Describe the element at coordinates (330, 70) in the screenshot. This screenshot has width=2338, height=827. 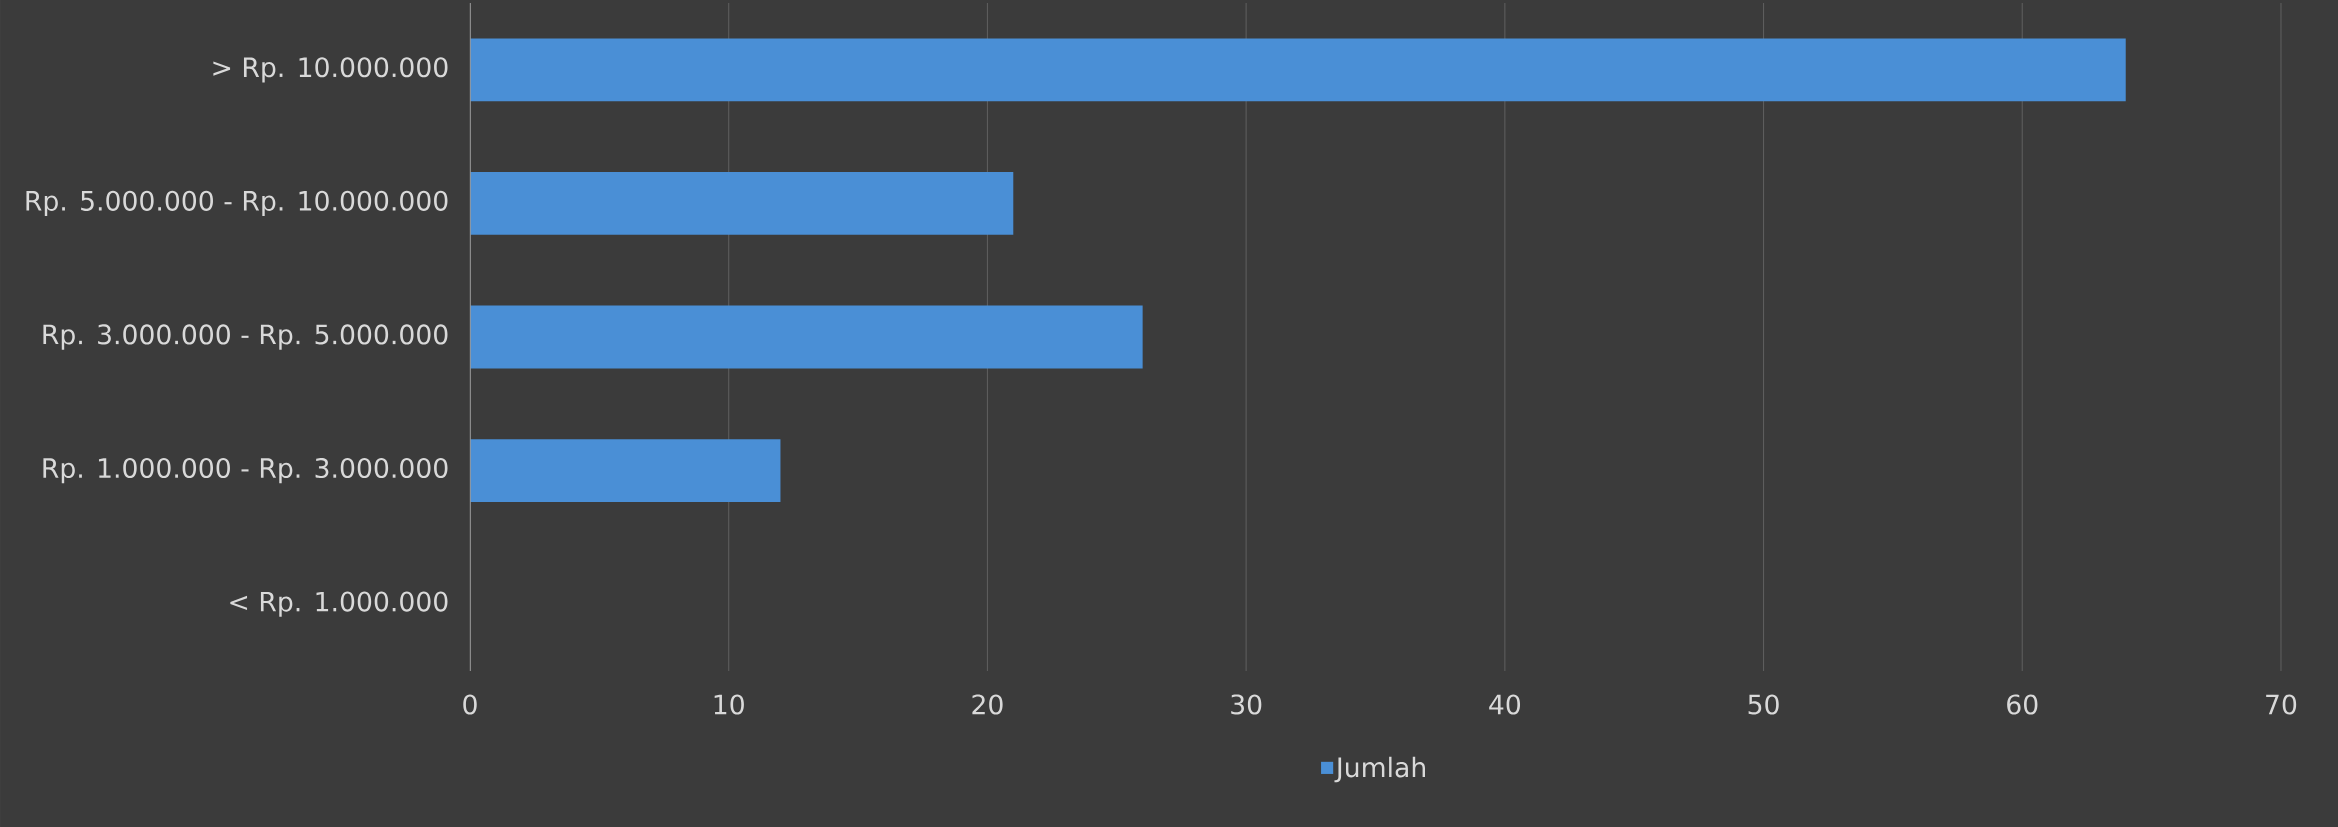
I see `y-tick-label: > Rp. 10.000.000` at that location.